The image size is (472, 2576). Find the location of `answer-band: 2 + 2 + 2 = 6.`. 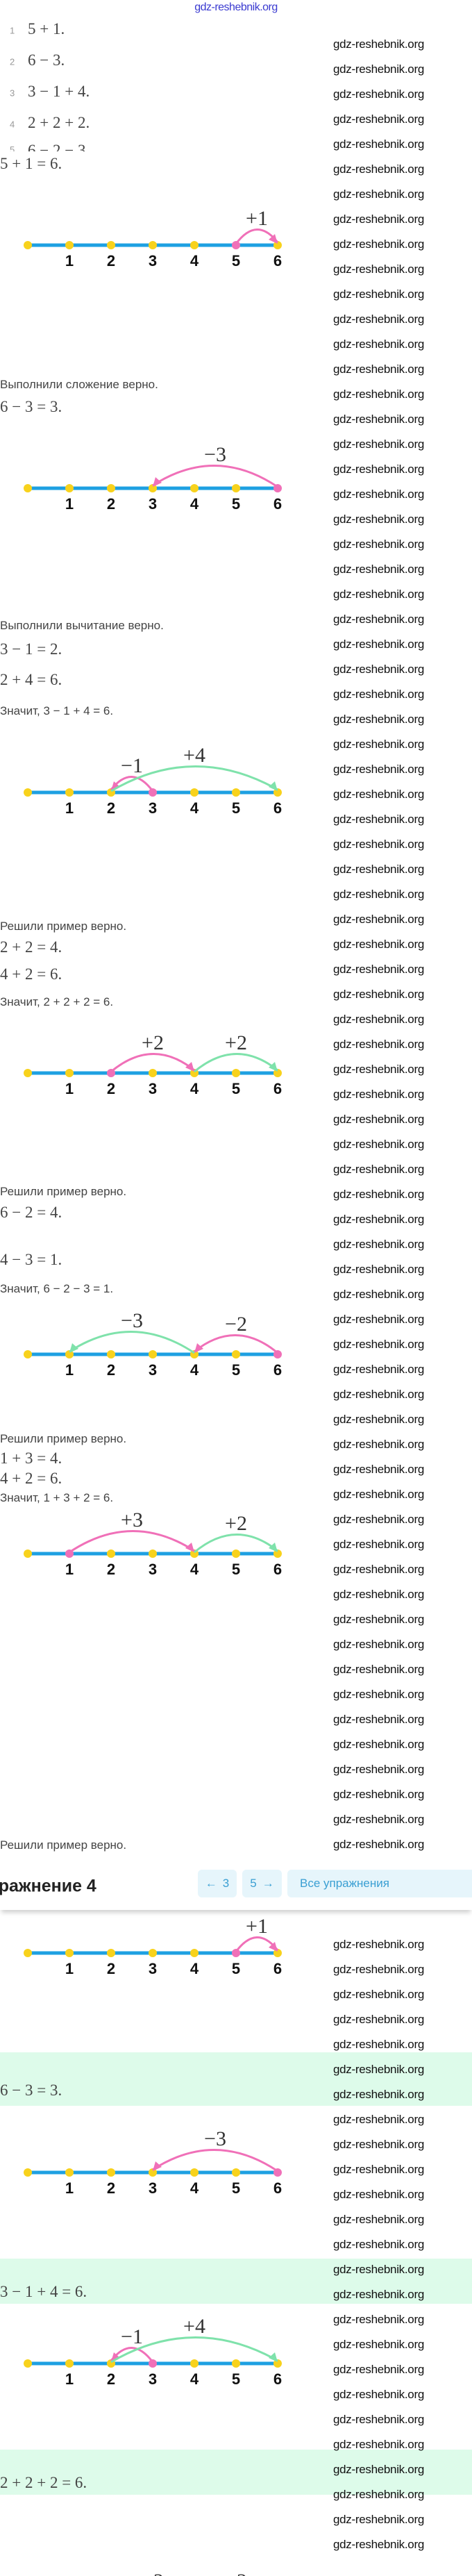

answer-band: 2 + 2 + 2 = 6. is located at coordinates (236, 2472).